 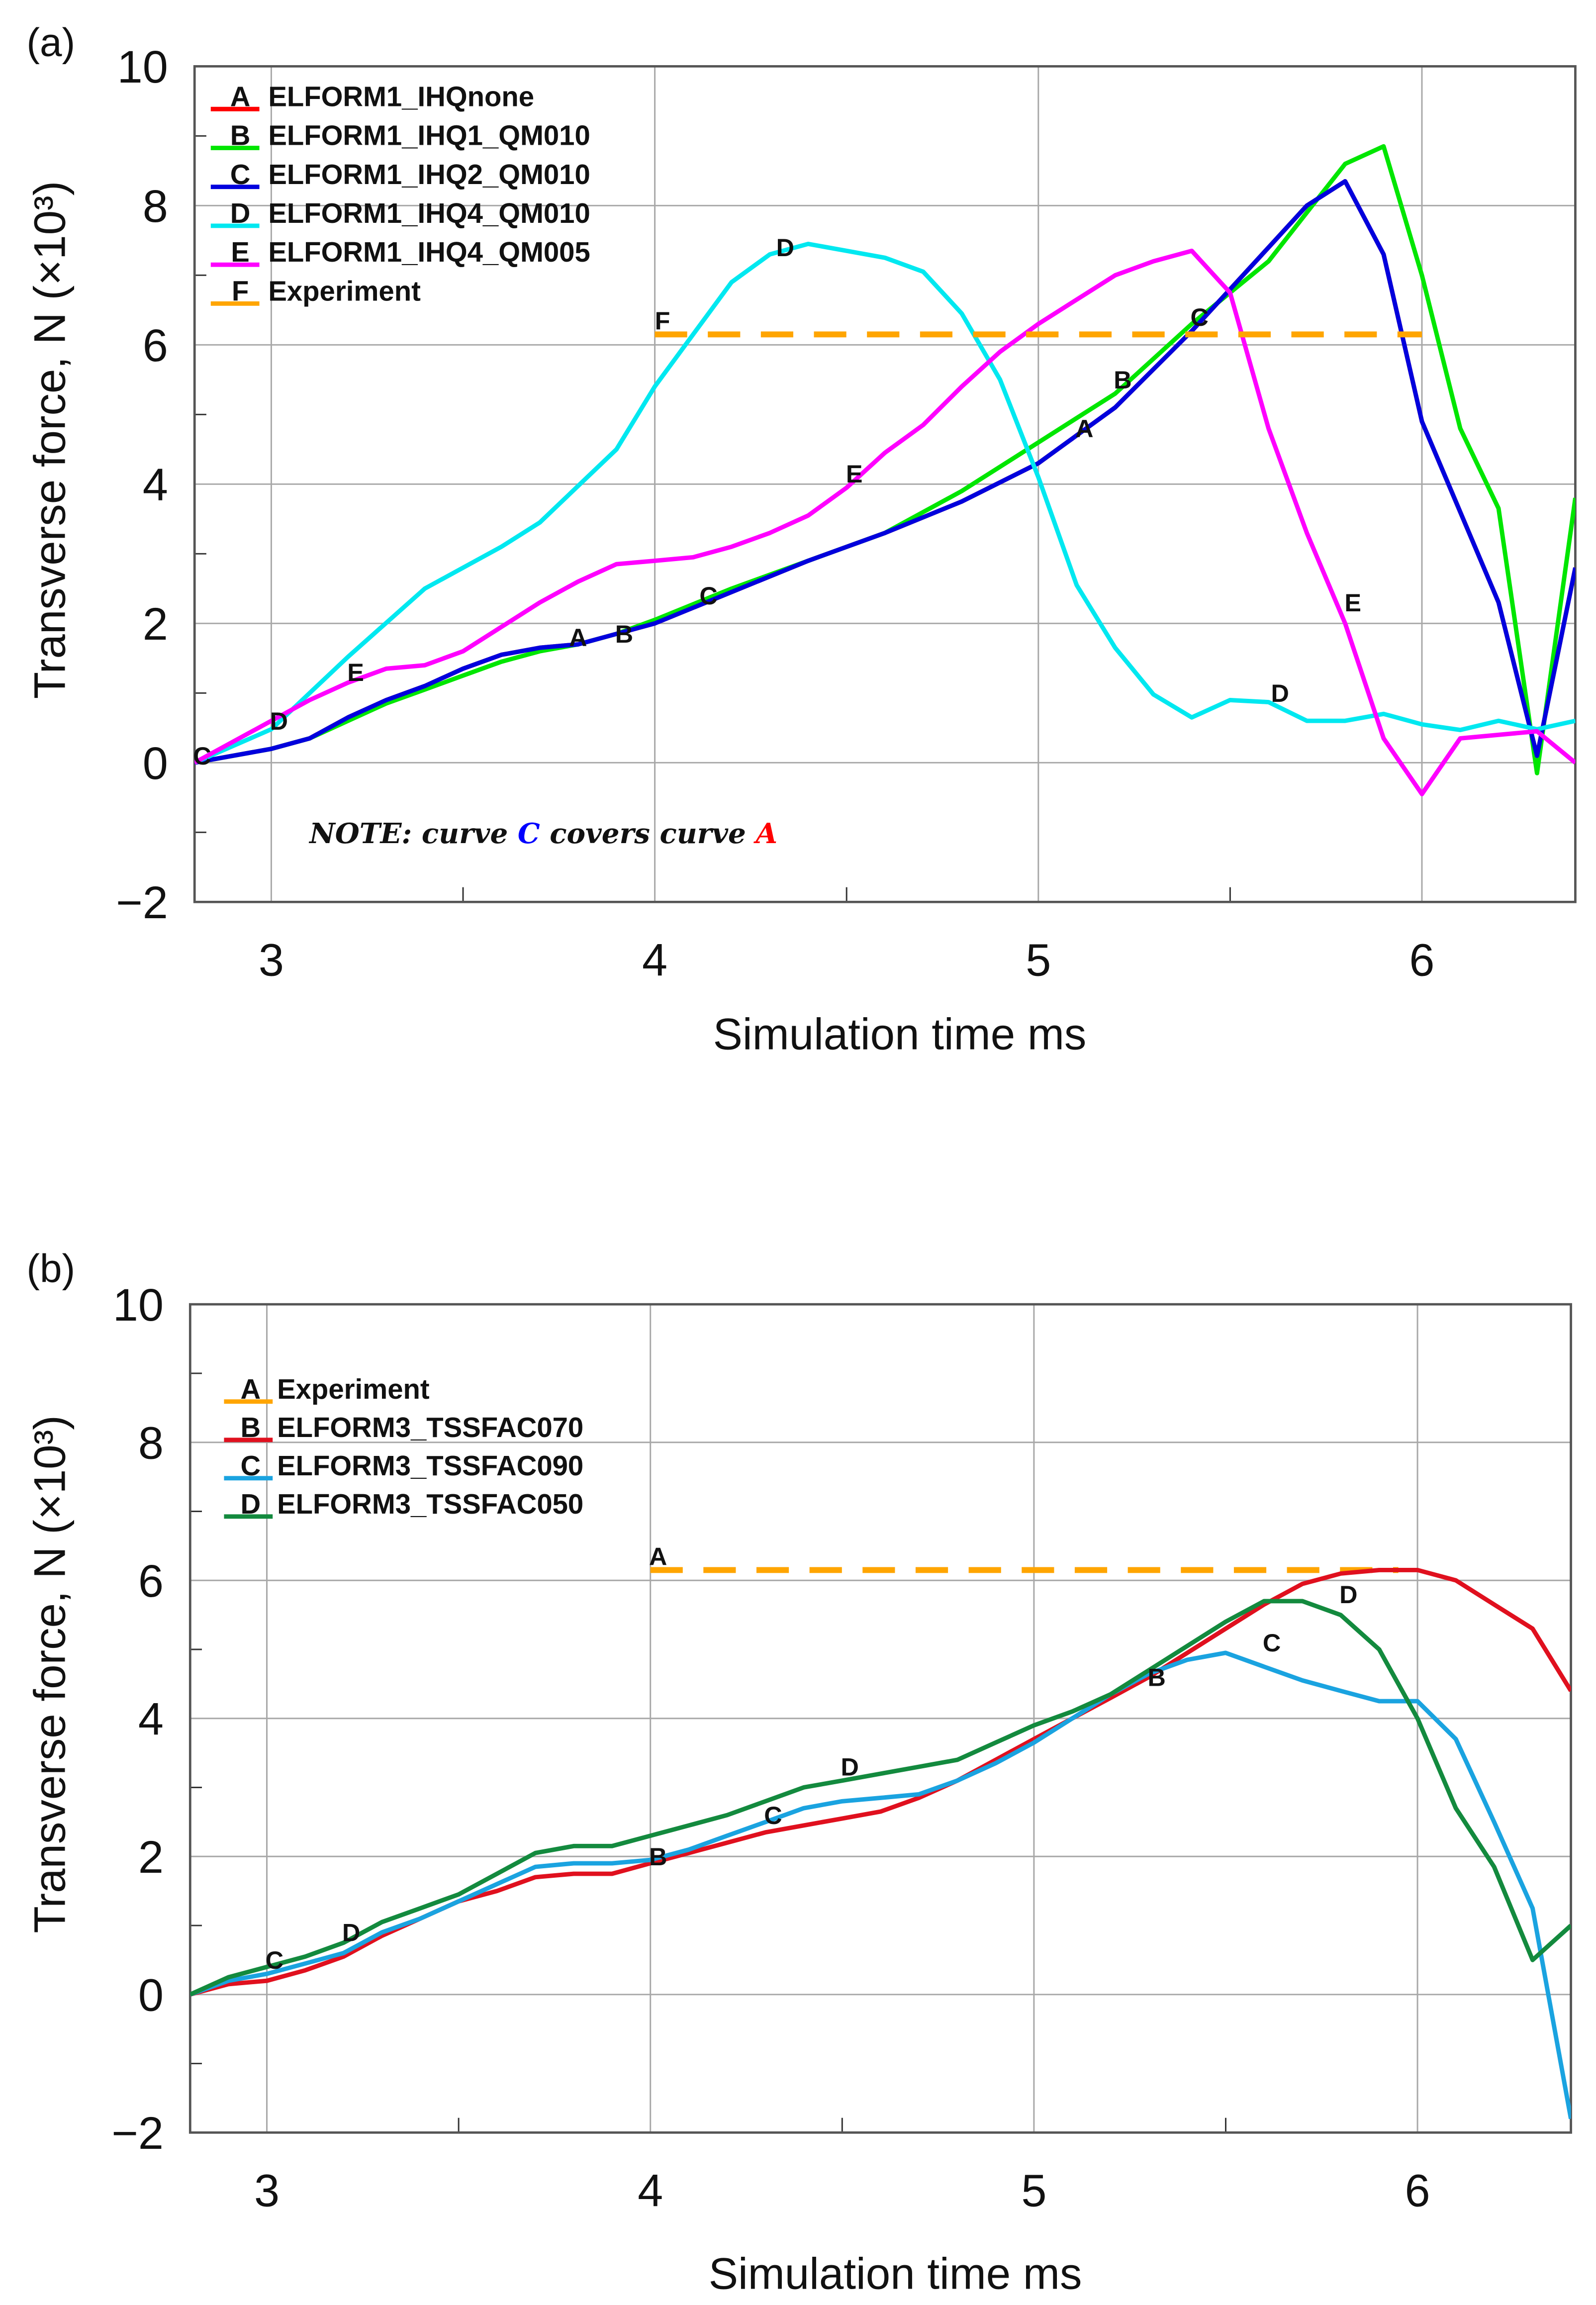 I want to click on panel-label: (a), so click(x=50, y=42).